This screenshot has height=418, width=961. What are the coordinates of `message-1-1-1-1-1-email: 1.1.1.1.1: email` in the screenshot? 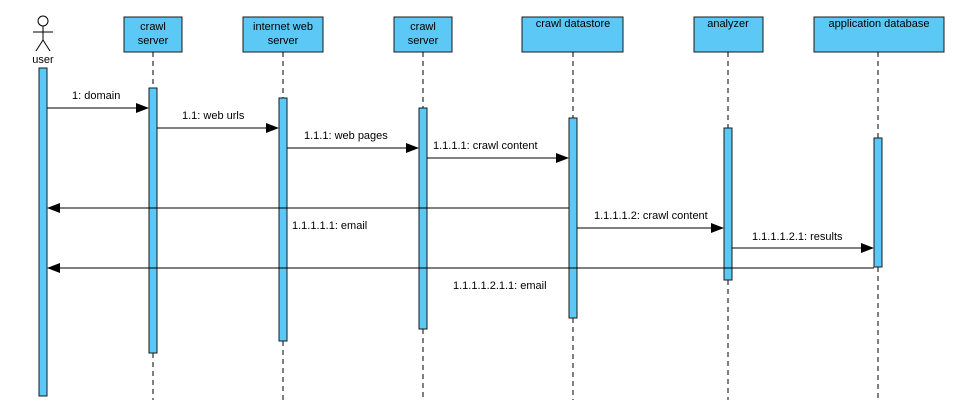 It's located at (308, 217).